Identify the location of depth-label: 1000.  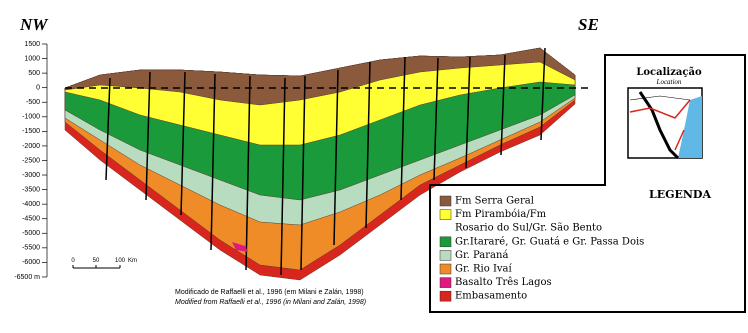
(32, 58).